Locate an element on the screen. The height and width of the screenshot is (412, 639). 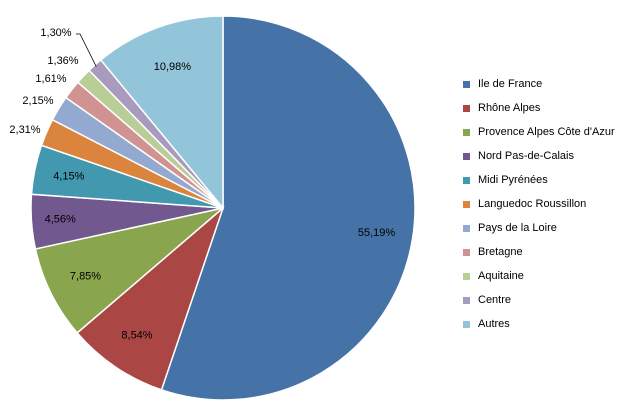
slice-value-label: 4,56% is located at coordinates (60, 220).